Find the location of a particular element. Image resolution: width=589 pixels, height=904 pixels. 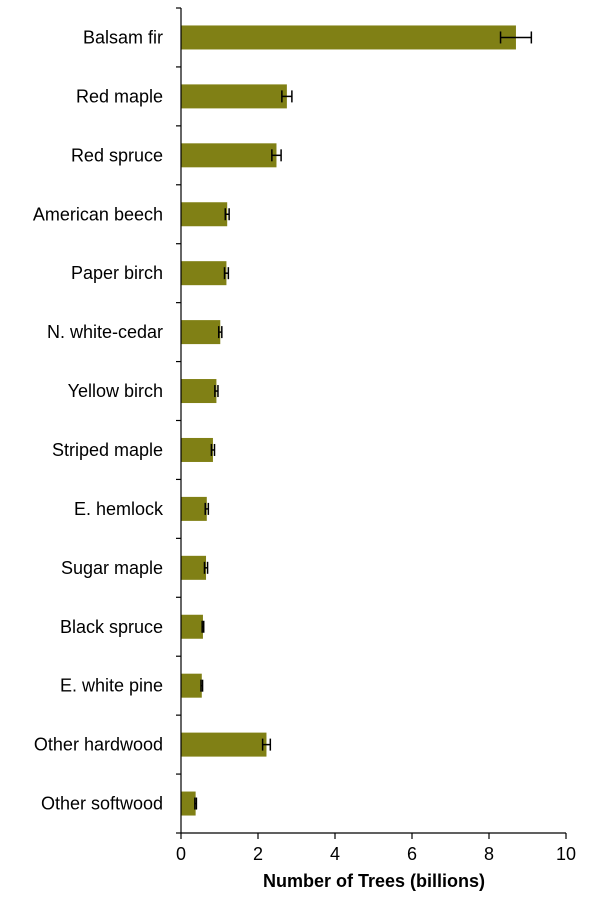

y-axis-ticks is located at coordinates (178, 420).